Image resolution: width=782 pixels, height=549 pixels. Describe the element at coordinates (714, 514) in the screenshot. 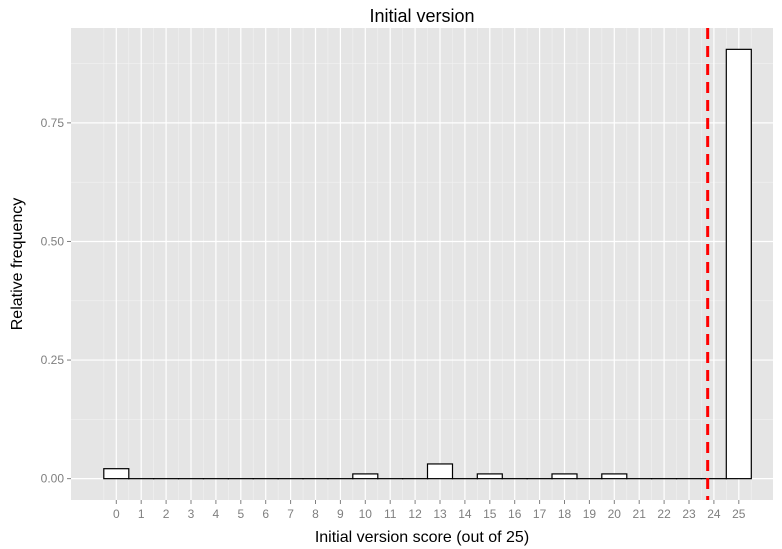

I see `x-tick-label: 24` at that location.